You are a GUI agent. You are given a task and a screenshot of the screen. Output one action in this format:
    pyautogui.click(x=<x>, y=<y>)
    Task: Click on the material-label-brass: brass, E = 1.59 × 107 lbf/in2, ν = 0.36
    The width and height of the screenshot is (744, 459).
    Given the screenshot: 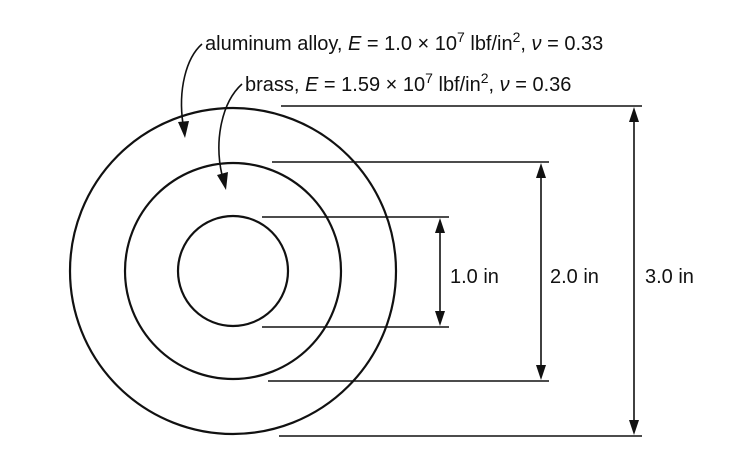 What is the action you would take?
    pyautogui.click(x=408, y=83)
    